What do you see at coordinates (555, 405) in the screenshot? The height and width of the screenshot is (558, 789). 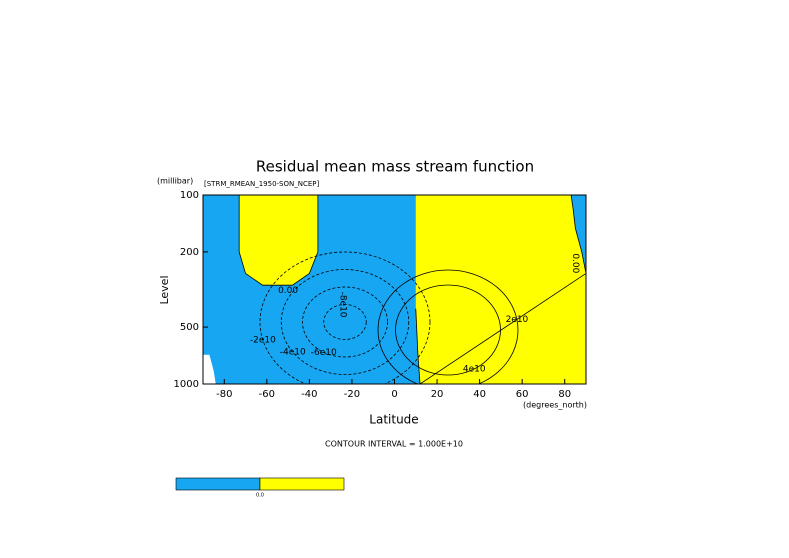 I see `x-units: (degrees_north)` at bounding box center [555, 405].